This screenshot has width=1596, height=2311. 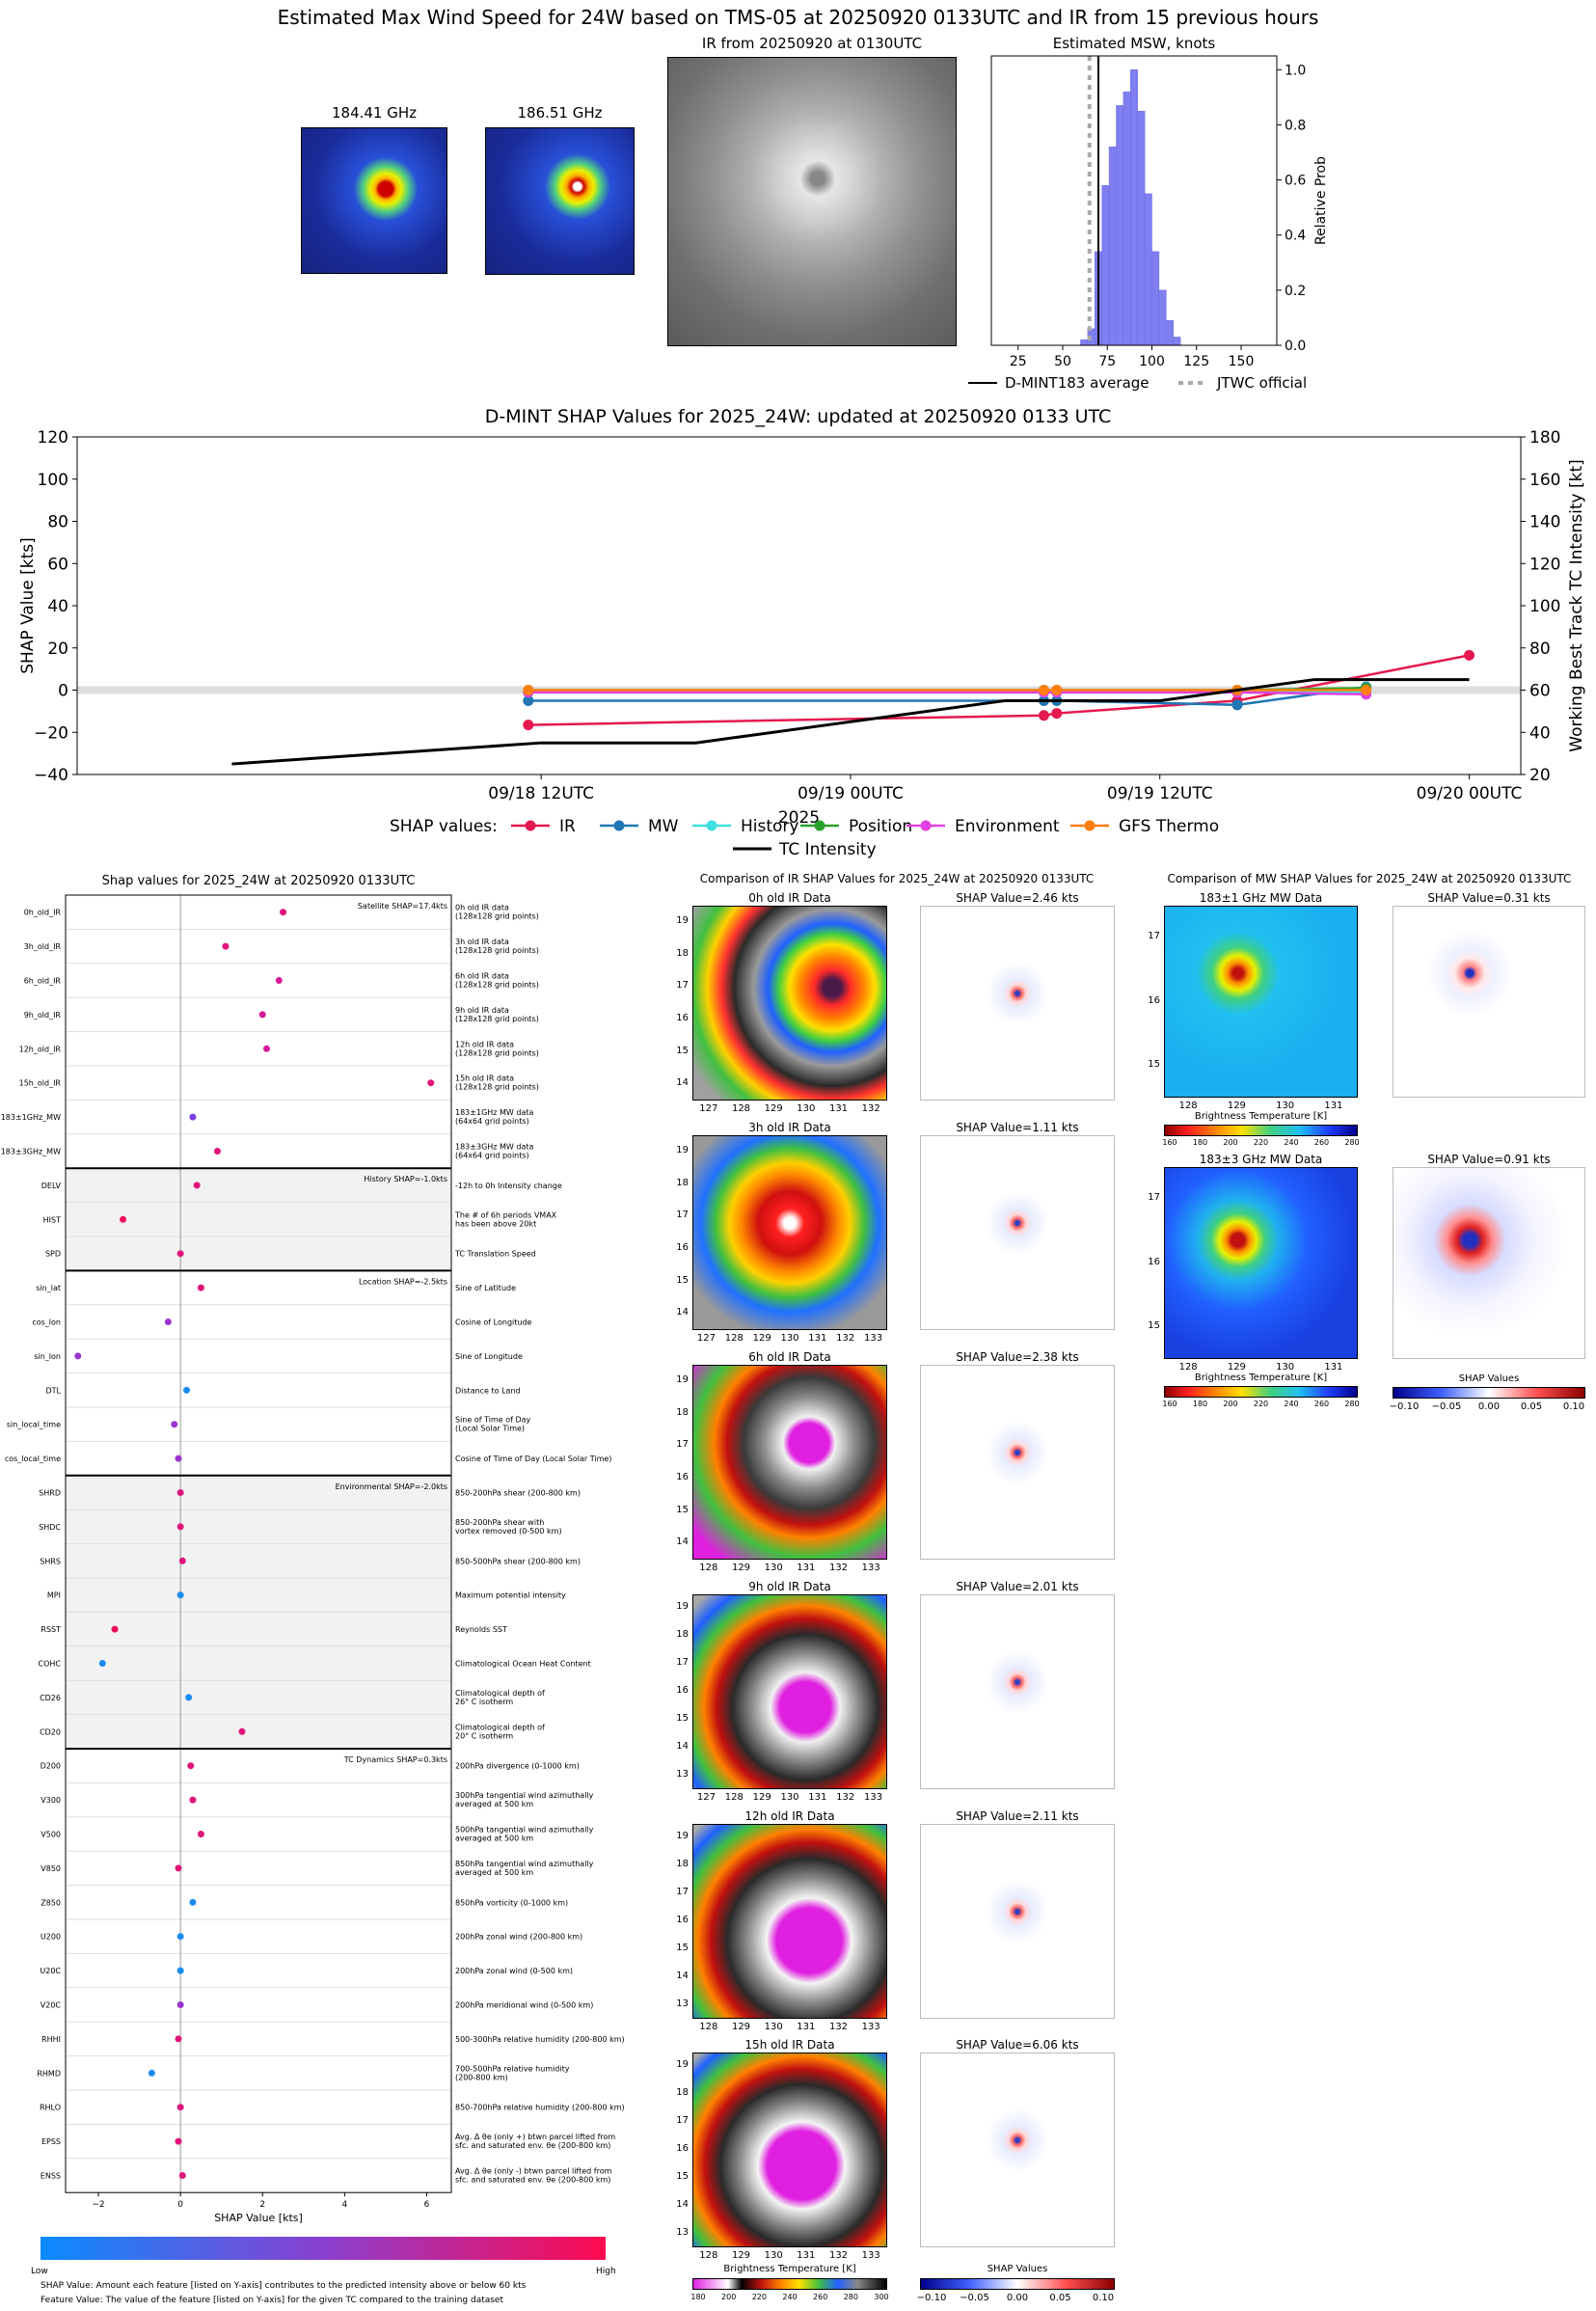 I want to click on mw-colorbar-tick: 240, so click(x=1292, y=1404).